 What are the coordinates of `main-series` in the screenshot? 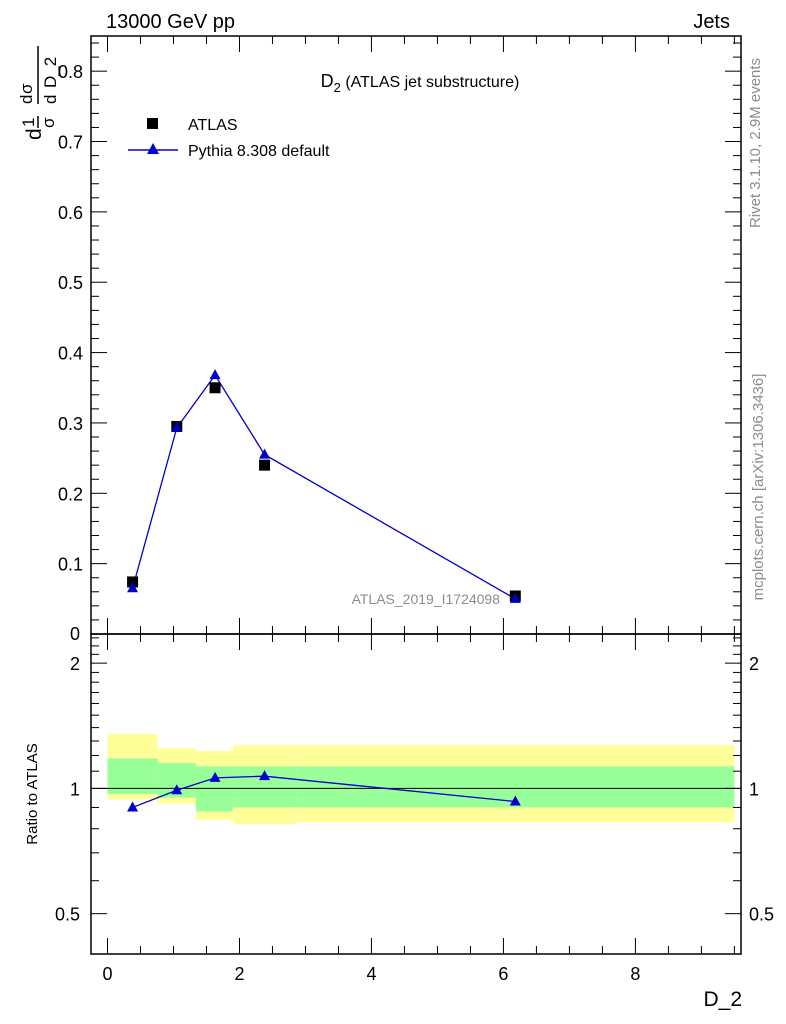 It's located at (324, 486).